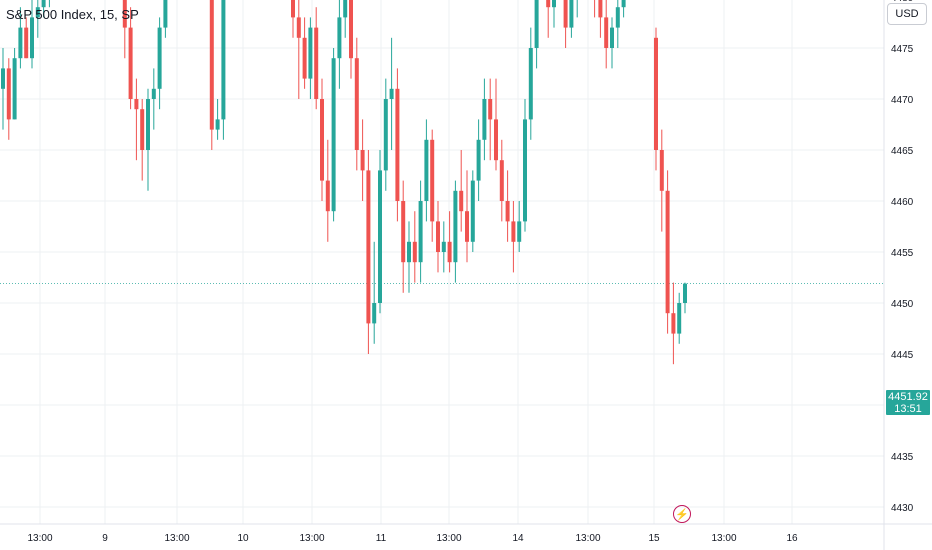 Image resolution: width=932 pixels, height=550 pixels. I want to click on time-tick-label: 14, so click(518, 538).